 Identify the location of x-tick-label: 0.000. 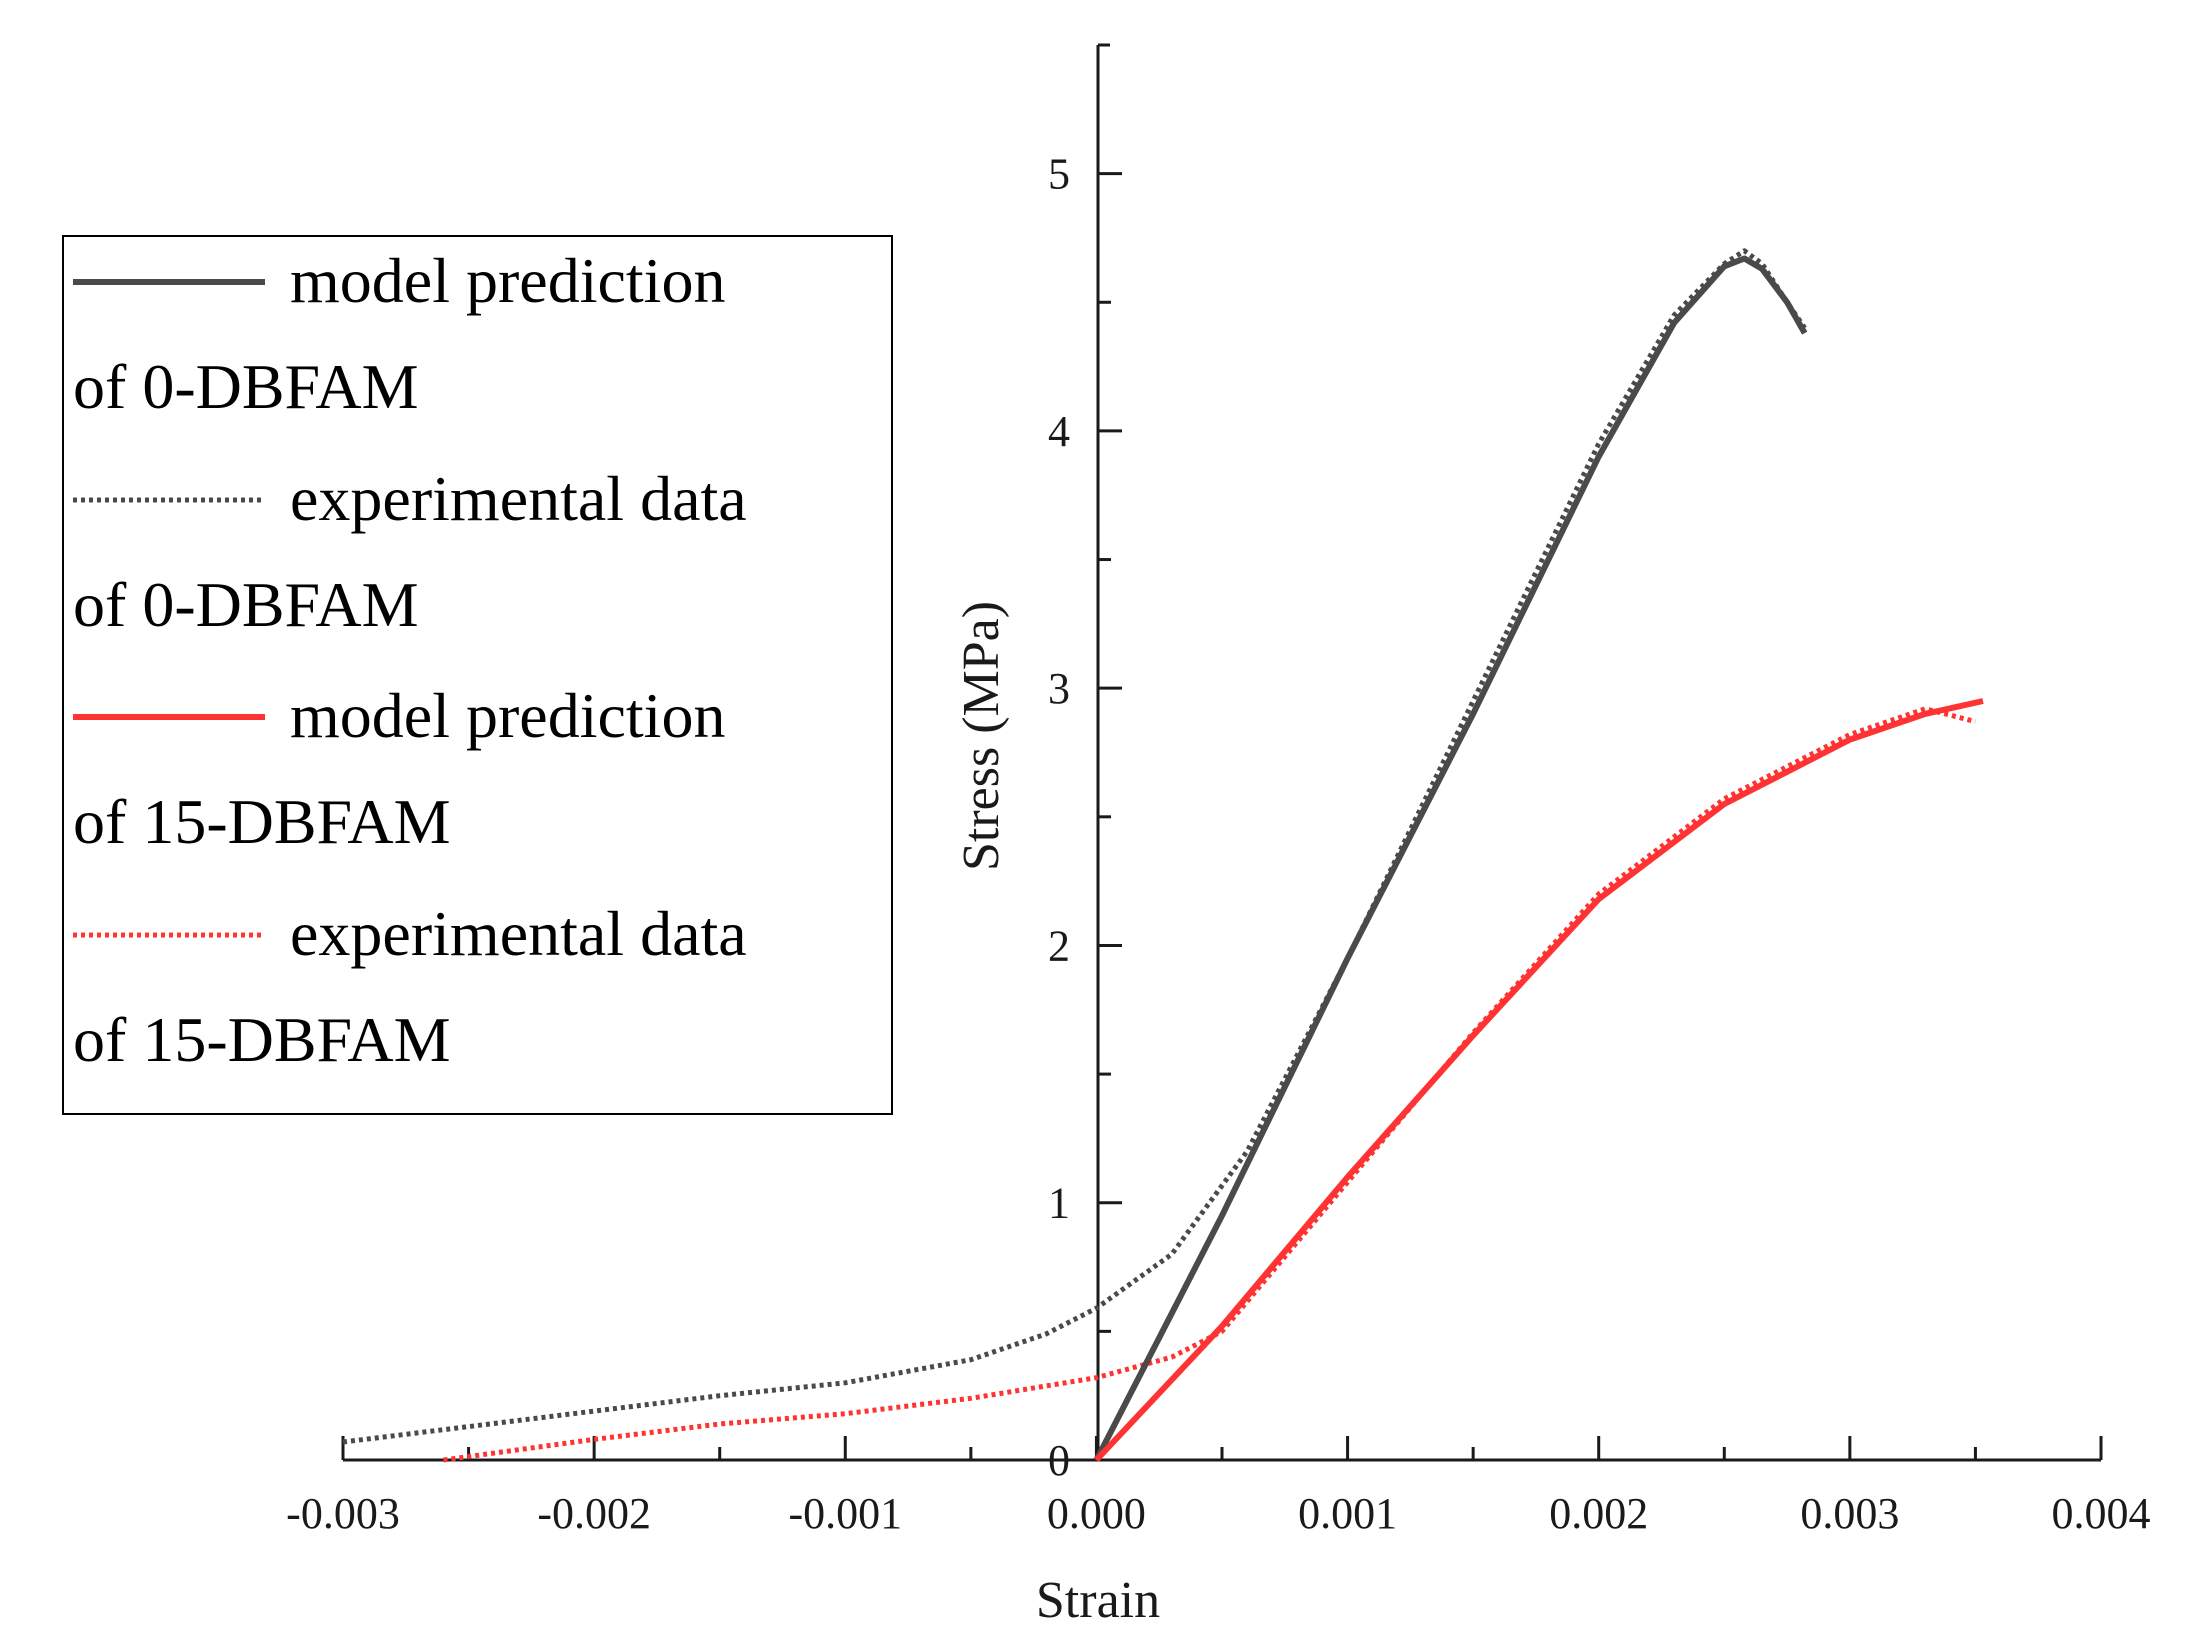
(1096, 1513).